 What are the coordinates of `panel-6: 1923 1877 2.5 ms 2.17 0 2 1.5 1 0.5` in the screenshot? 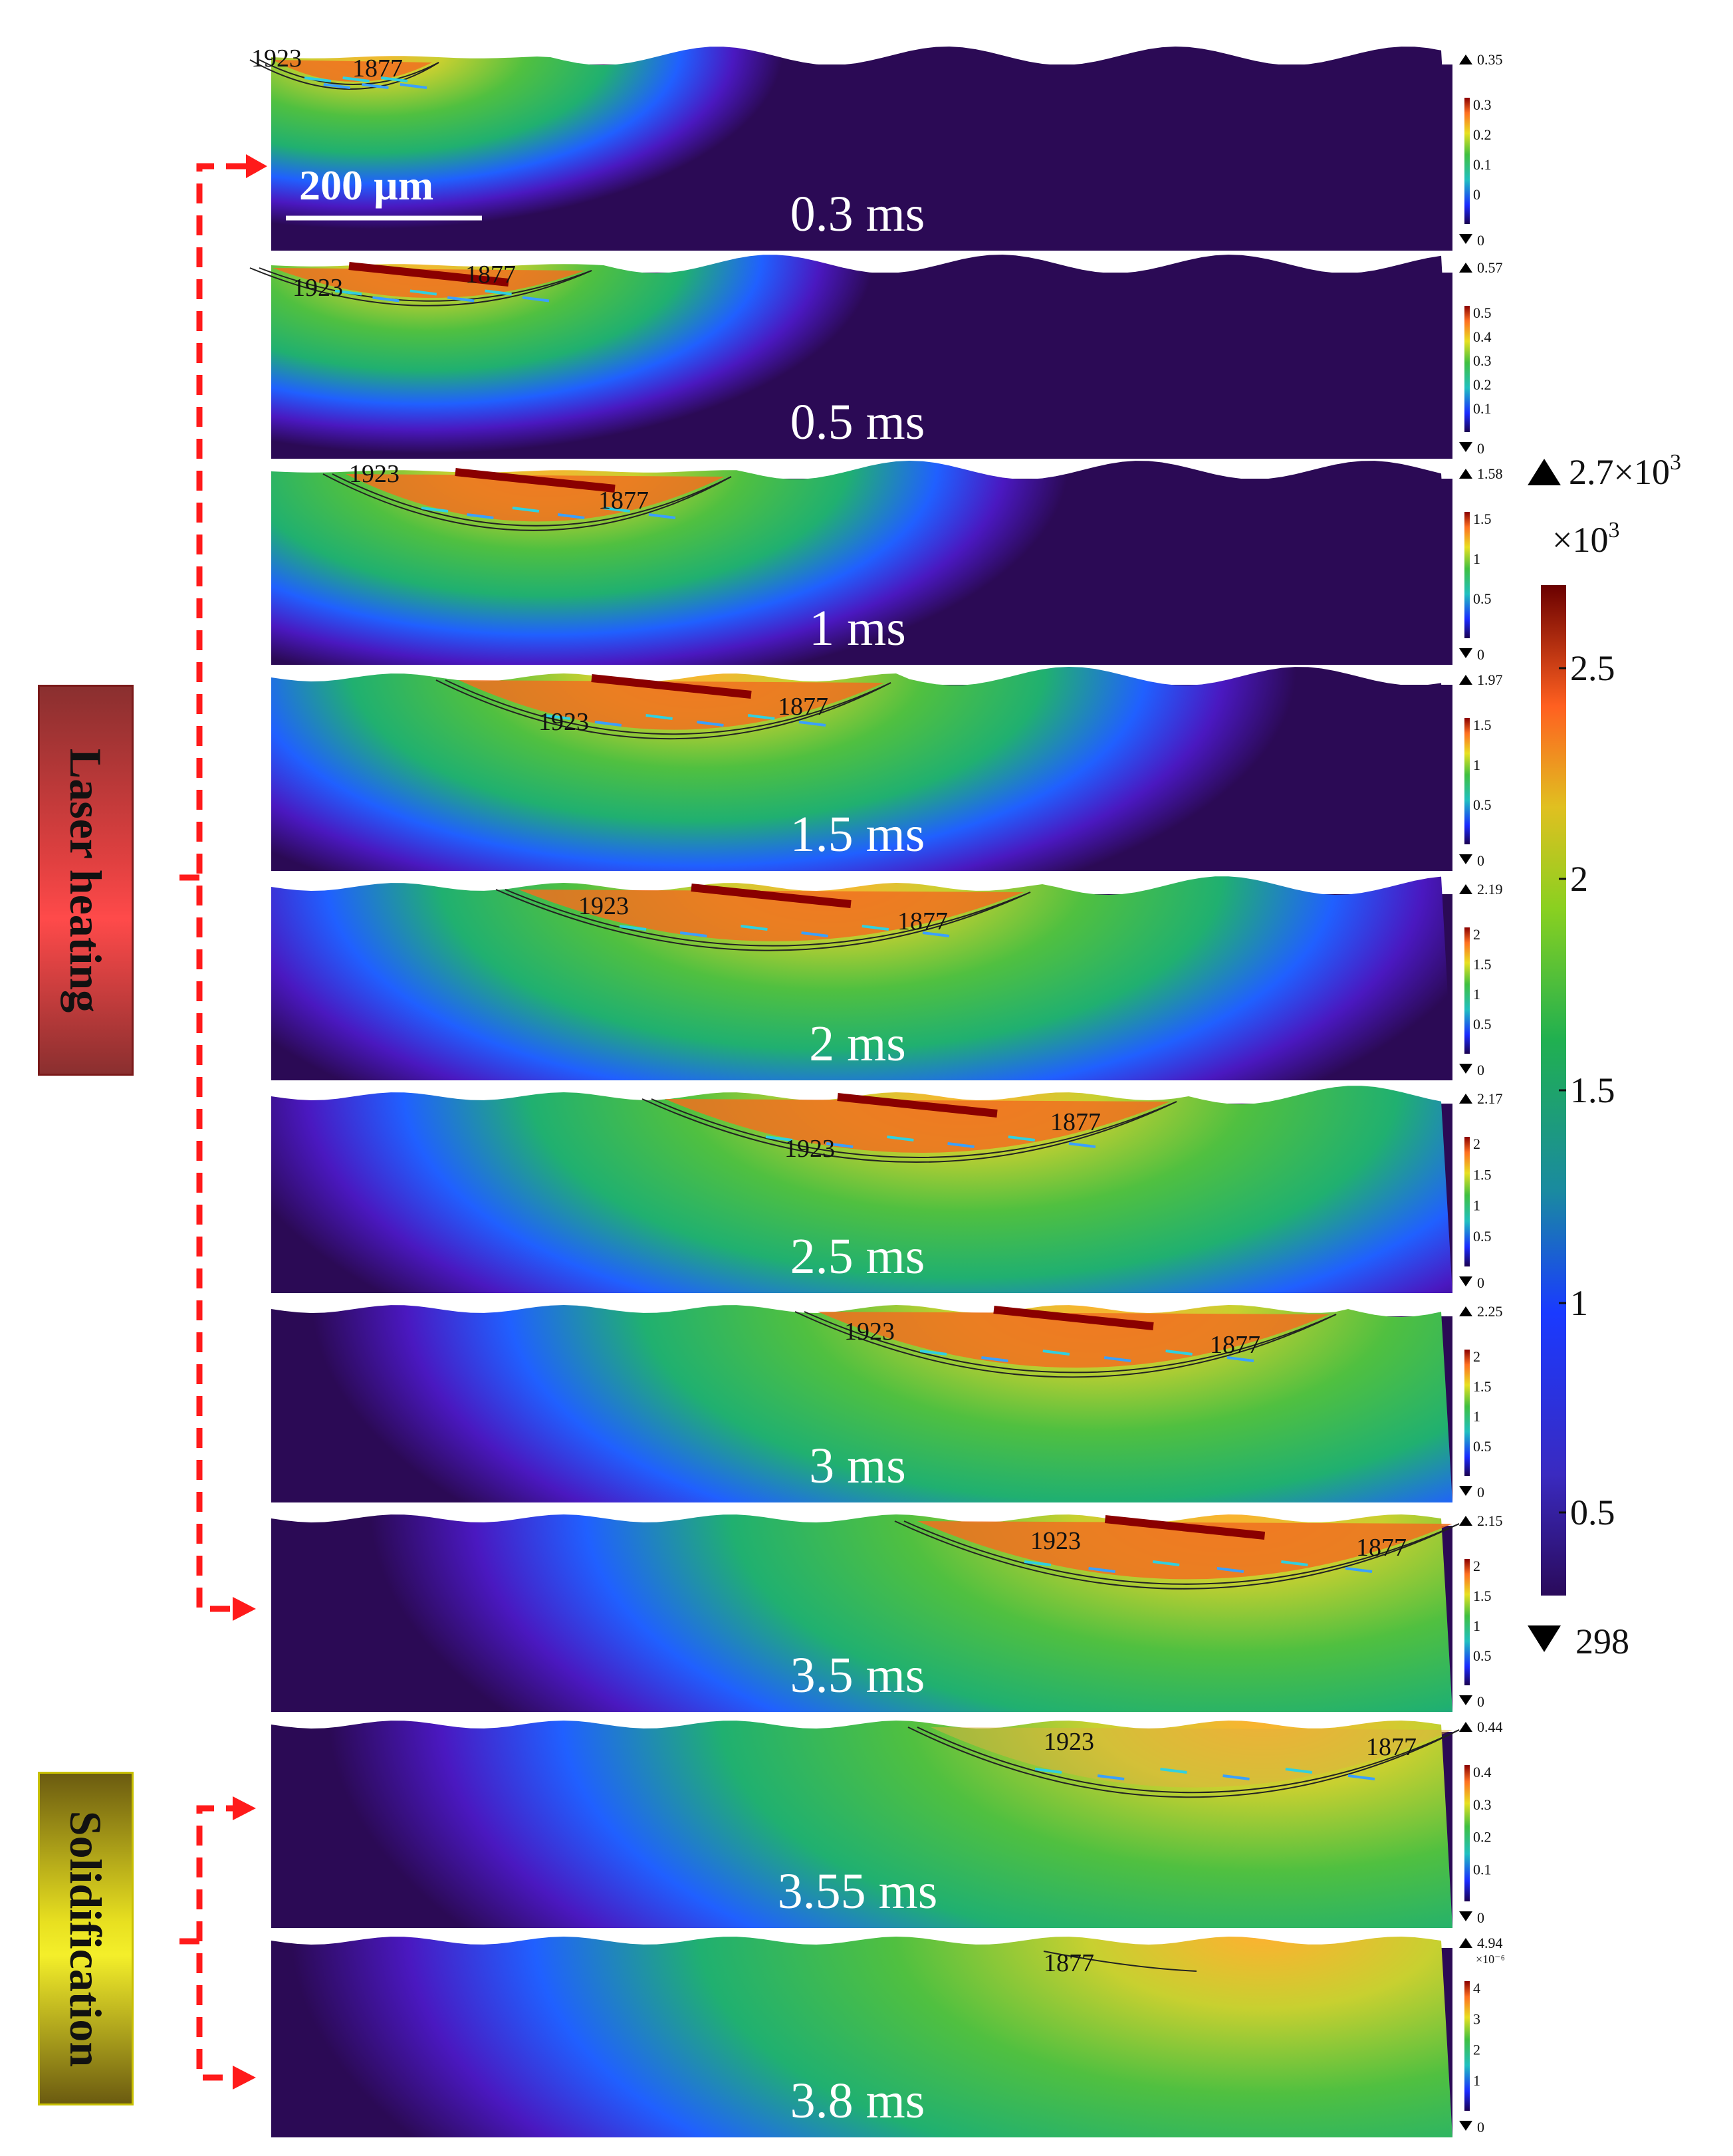 It's located at (887, 1189).